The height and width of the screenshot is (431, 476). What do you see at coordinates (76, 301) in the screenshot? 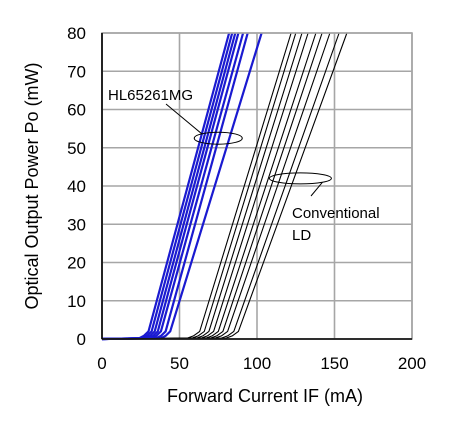
I see `y-tick-label: 10` at bounding box center [76, 301].